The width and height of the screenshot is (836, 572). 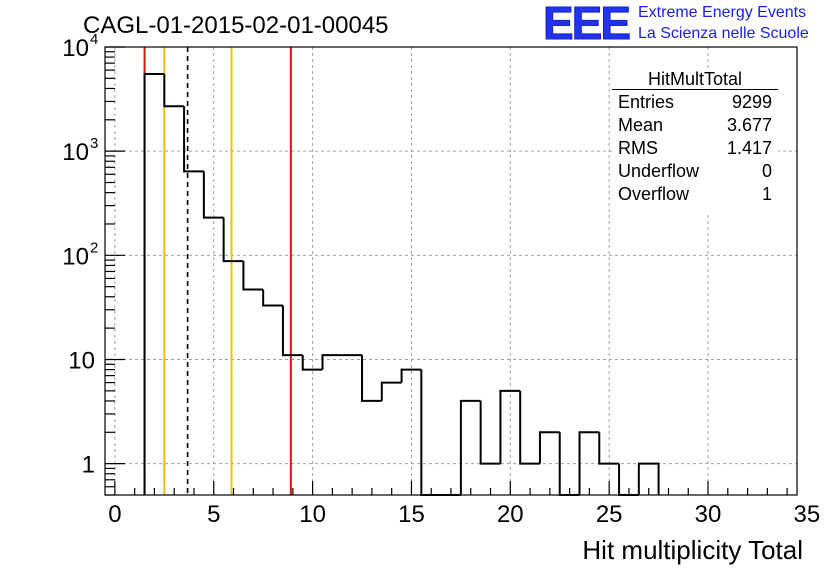 I want to click on x-tick-label: 25, so click(x=609, y=514).